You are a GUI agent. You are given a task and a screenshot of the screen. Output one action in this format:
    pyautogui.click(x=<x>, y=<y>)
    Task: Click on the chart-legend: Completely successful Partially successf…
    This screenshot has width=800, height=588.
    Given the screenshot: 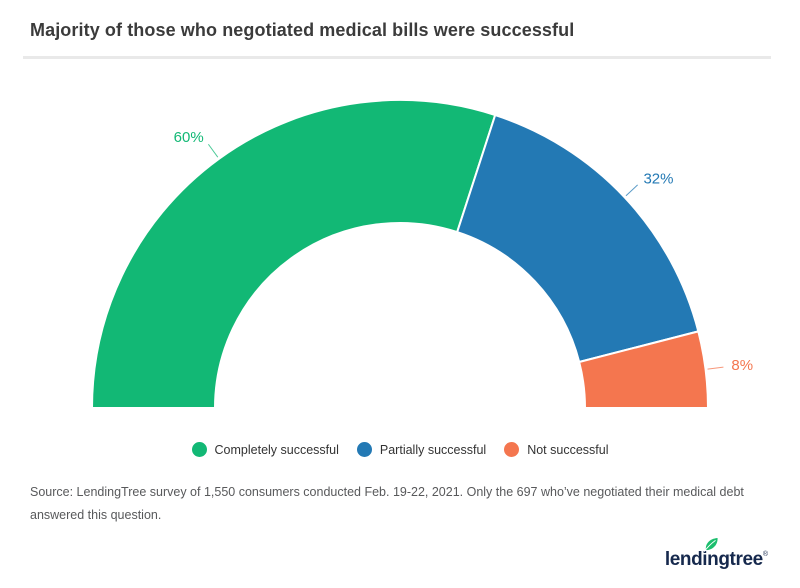 What is the action you would take?
    pyautogui.click(x=400, y=449)
    